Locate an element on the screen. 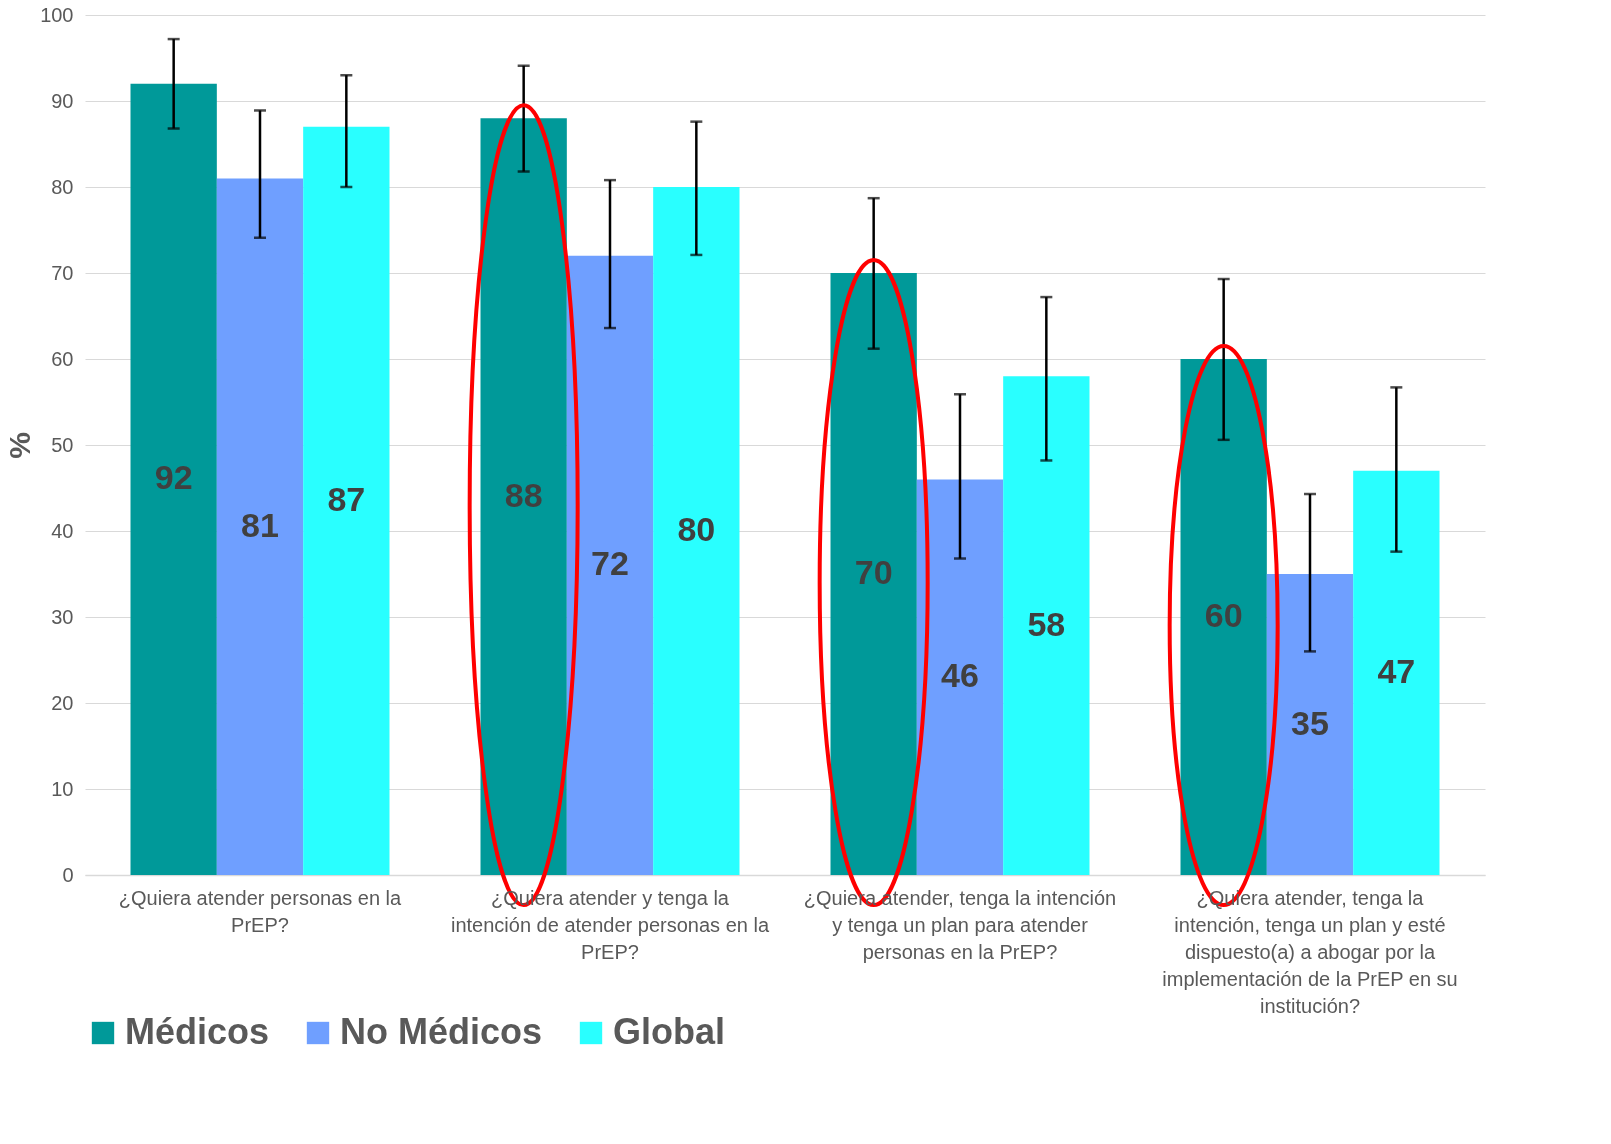 This screenshot has width=1611, height=1144. y-tick-label: 100 is located at coordinates (57, 14).